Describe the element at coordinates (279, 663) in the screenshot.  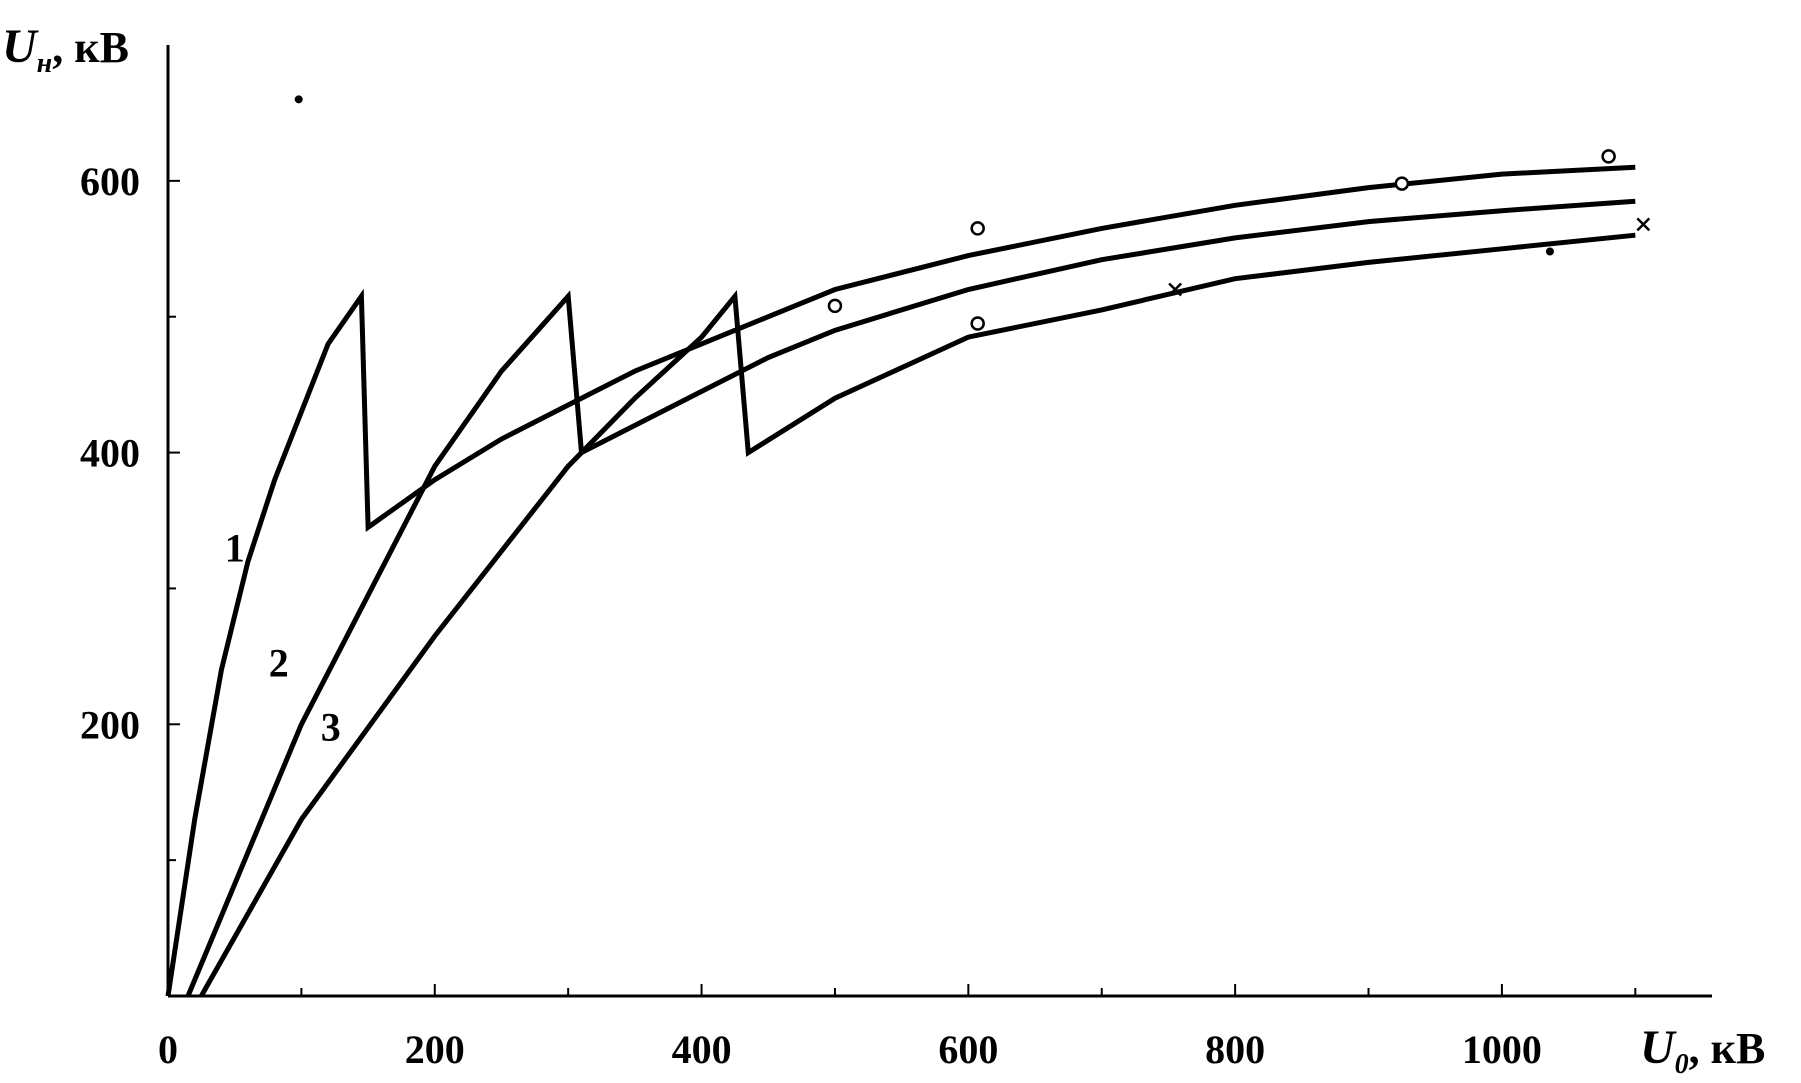
I see `series-label-2: 2` at that location.